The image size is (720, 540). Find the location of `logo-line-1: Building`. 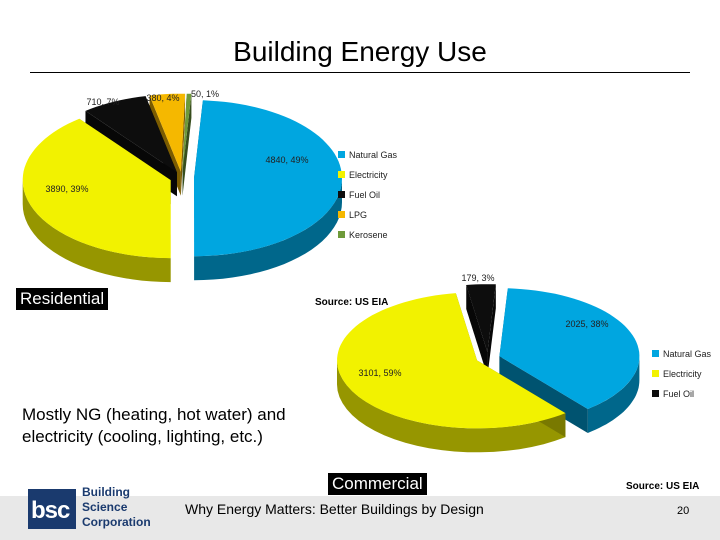

logo-line-1: Building is located at coordinates (106, 492).